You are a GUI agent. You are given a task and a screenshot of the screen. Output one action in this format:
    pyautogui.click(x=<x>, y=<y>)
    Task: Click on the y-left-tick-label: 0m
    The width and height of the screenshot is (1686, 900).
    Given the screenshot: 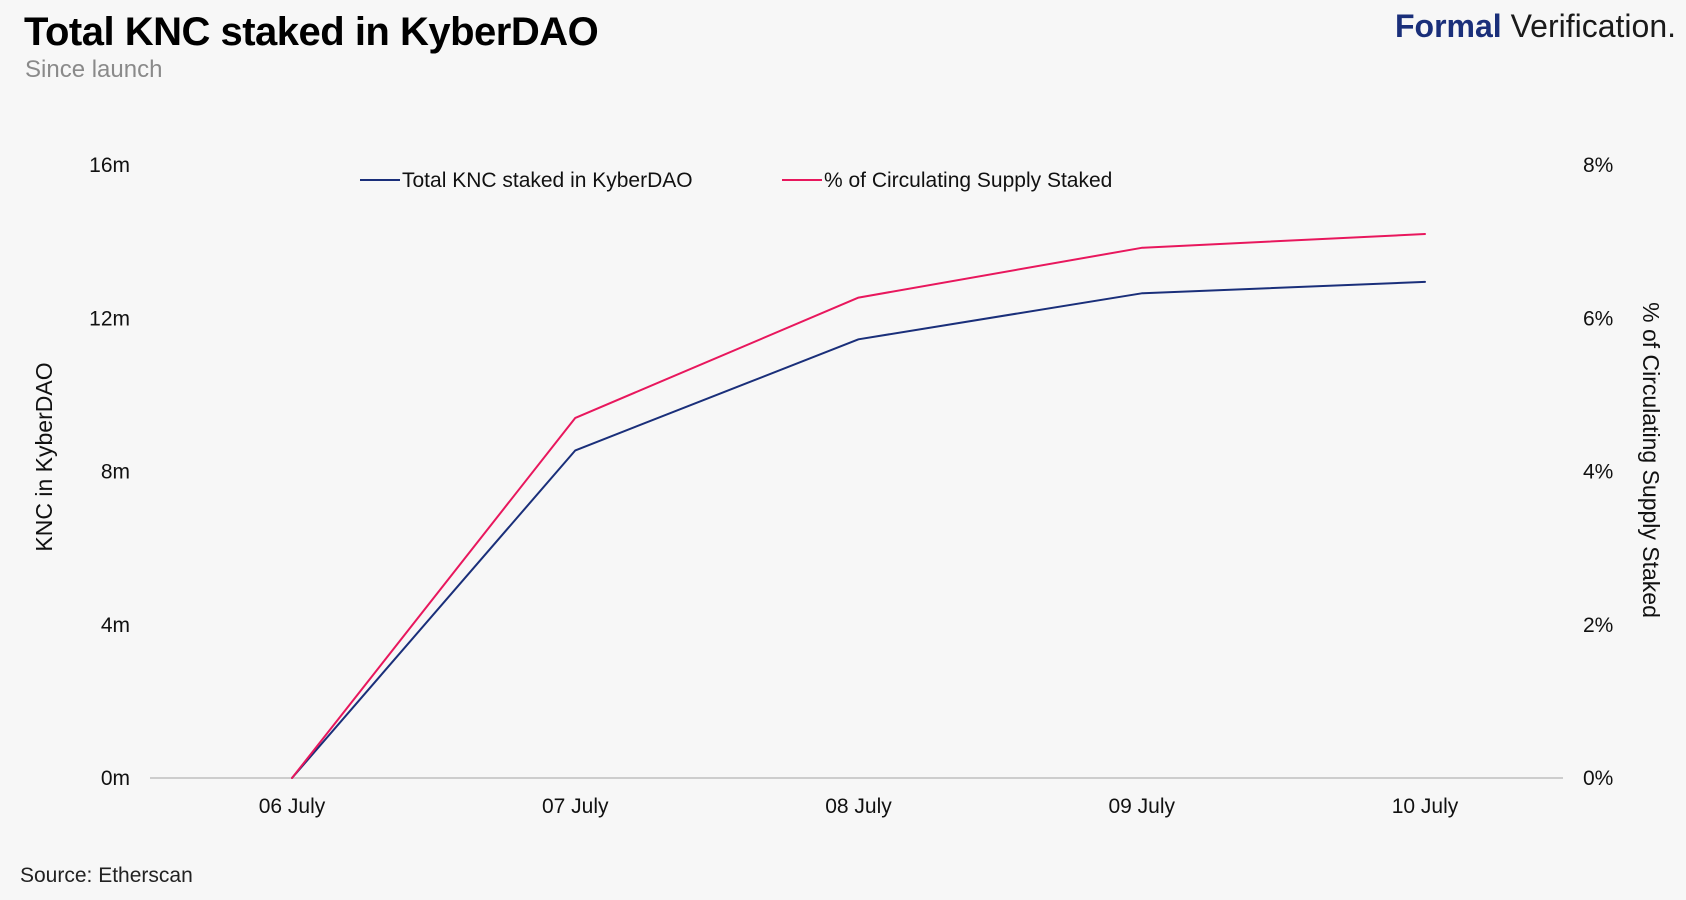 What is the action you would take?
    pyautogui.click(x=115, y=778)
    